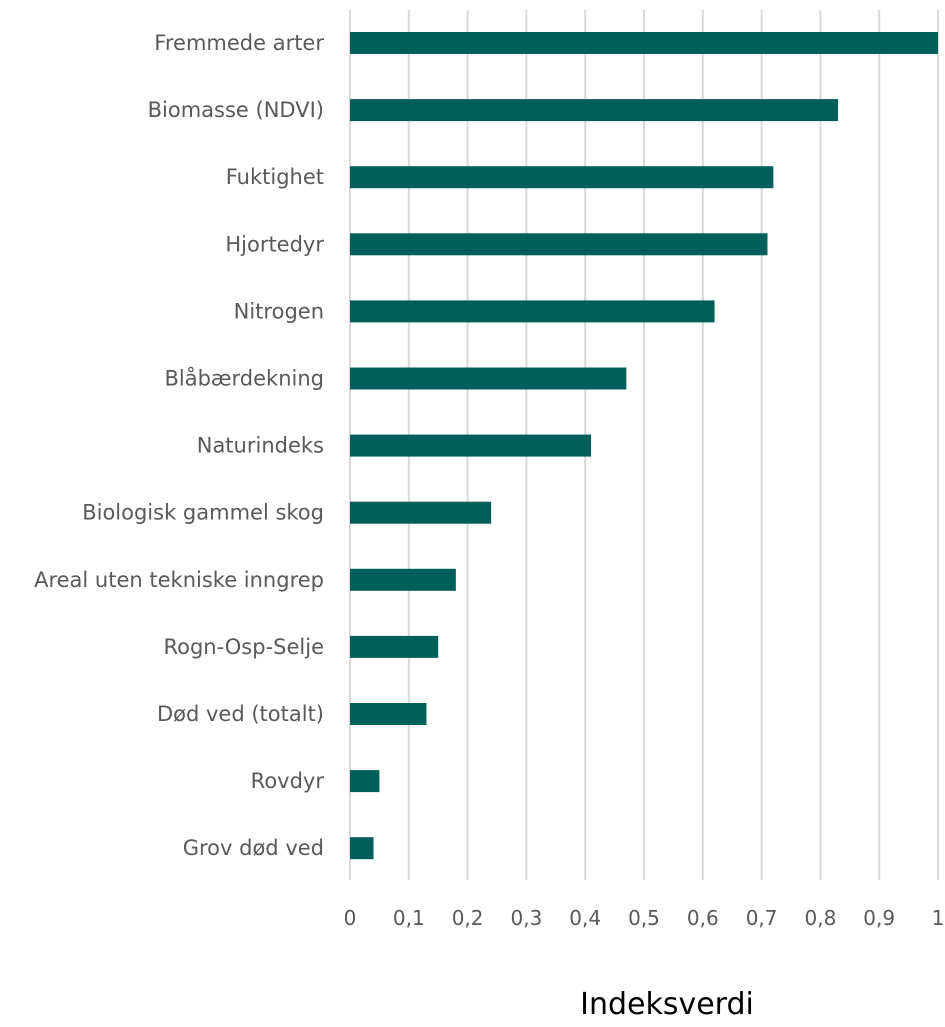 This screenshot has height=1027, width=945. Describe the element at coordinates (244, 378) in the screenshot. I see `category-label: Blåbærdekning` at that location.